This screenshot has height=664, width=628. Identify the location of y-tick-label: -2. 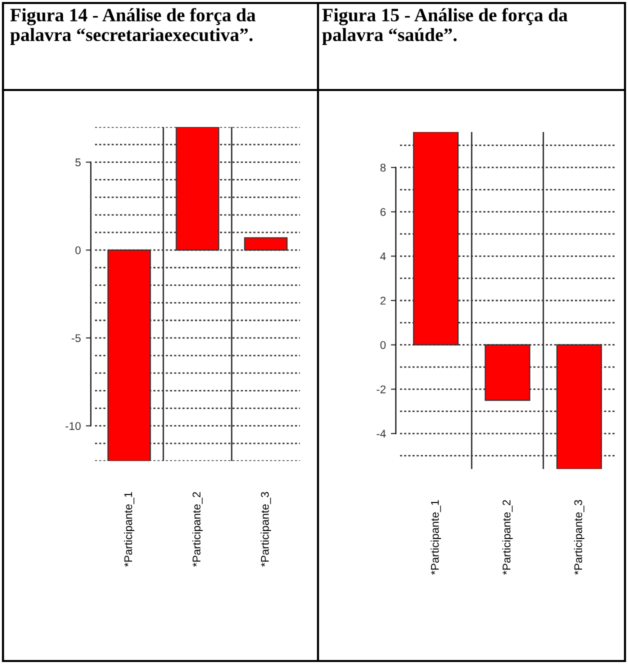
(381, 389).